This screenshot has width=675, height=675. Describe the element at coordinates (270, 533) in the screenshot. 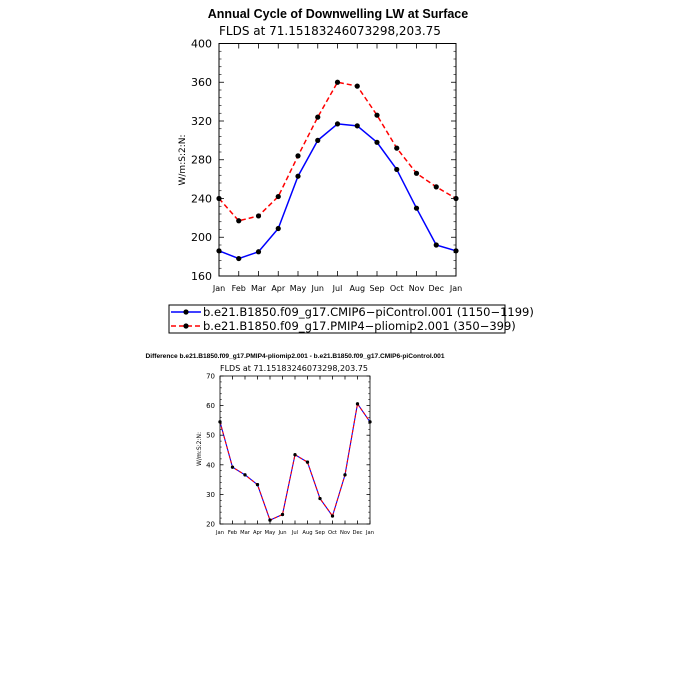

I see `chart2-xtick-label: May` at that location.